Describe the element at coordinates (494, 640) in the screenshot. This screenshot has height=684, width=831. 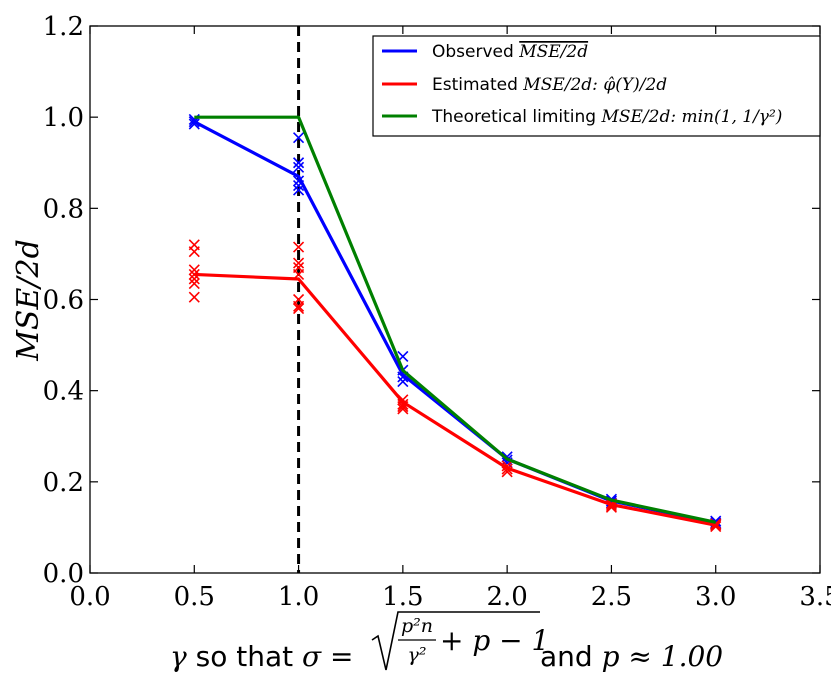
I see `x-label-rest: + p − 1` at that location.